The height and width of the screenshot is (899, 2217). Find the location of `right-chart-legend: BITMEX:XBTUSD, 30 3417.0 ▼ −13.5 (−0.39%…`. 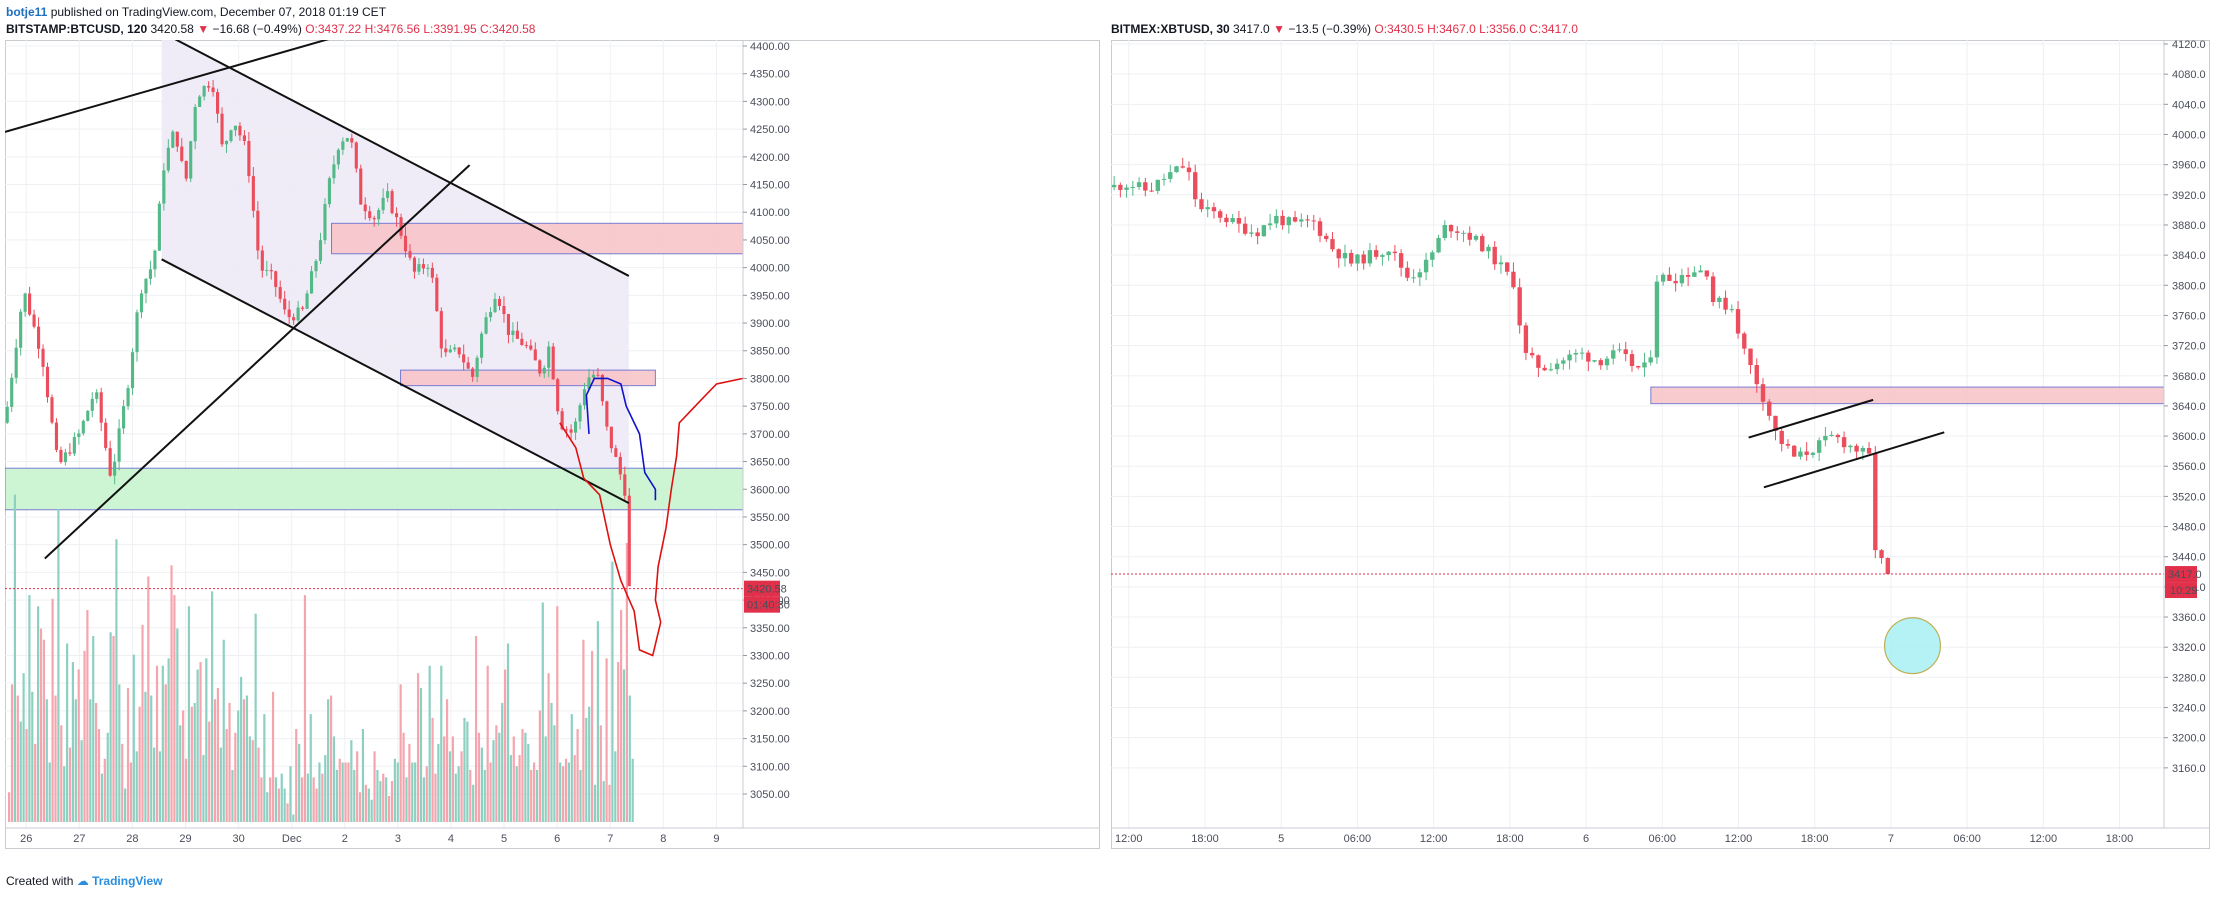

right-chart-legend: BITMEX:XBTUSD, 30 3417.0 ▼ −13.5 (−0.39%… is located at coordinates (1344, 29).